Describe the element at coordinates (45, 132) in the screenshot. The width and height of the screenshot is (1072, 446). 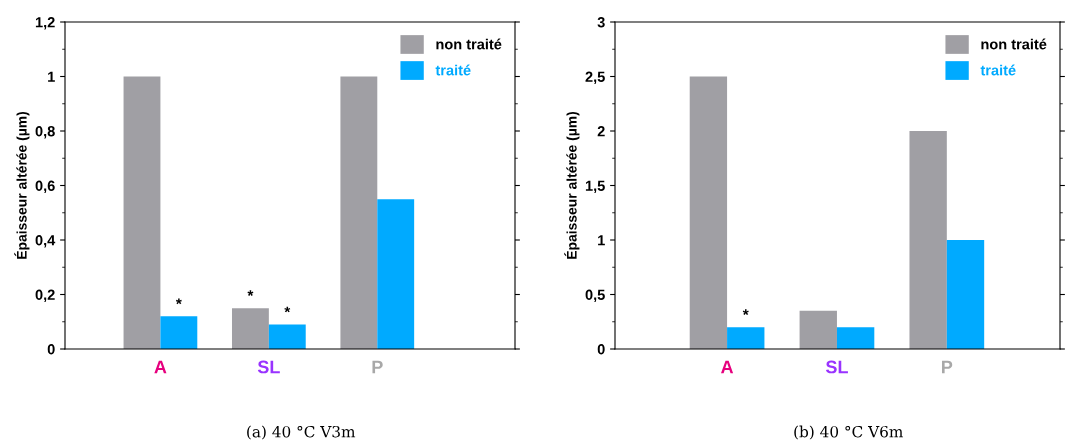
I see `y-tick-label: 0,8` at that location.